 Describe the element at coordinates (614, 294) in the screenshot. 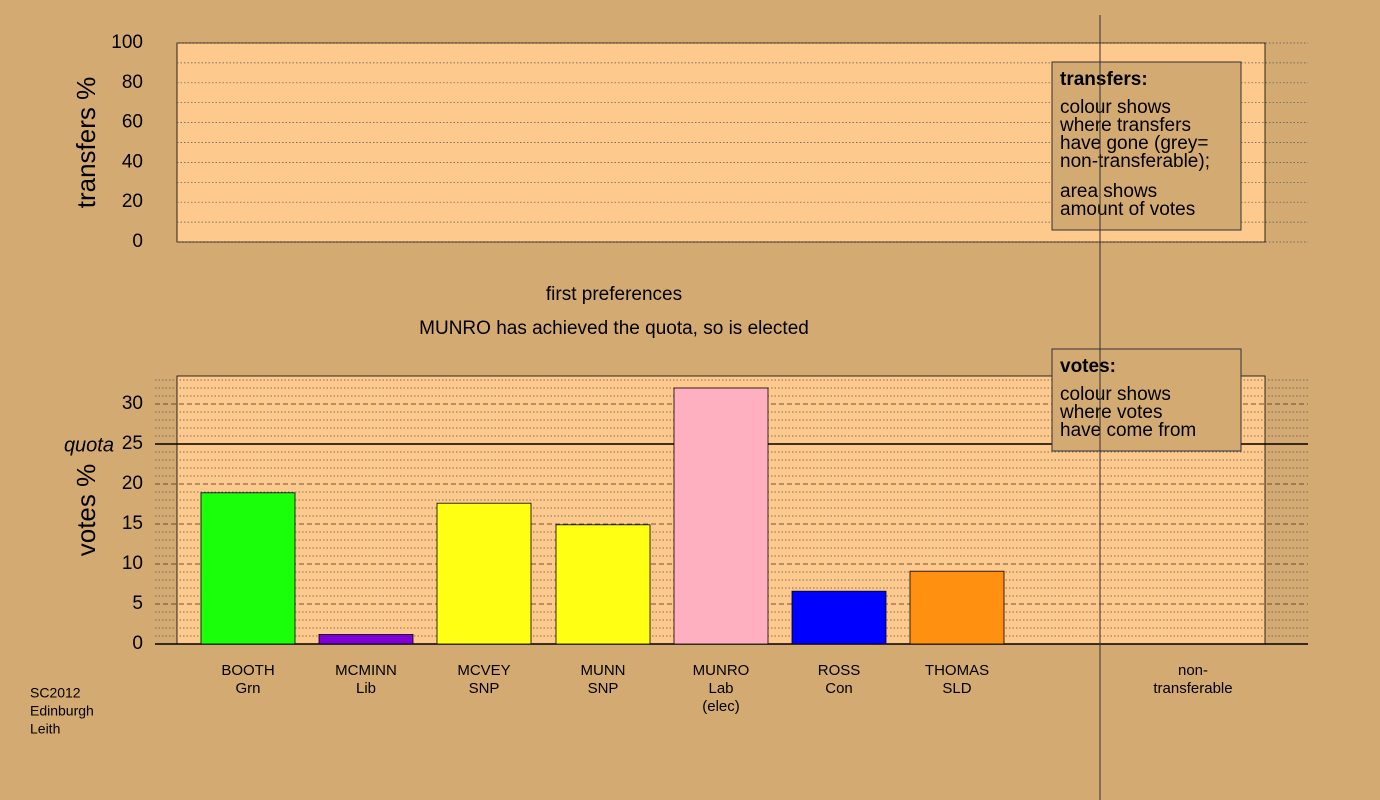

I see `chart-title: first preferences` at that location.